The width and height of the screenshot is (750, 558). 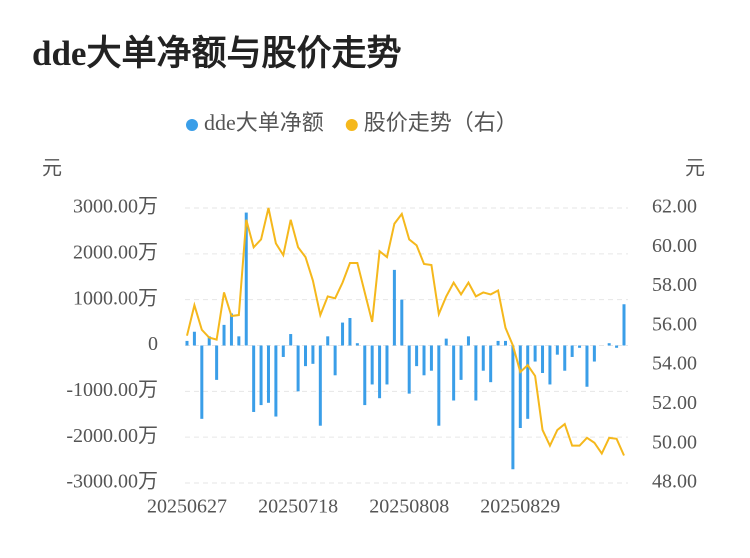 What do you see at coordinates (674, 442) in the screenshot?
I see `y2-tick-label: 50.00` at bounding box center [674, 442].